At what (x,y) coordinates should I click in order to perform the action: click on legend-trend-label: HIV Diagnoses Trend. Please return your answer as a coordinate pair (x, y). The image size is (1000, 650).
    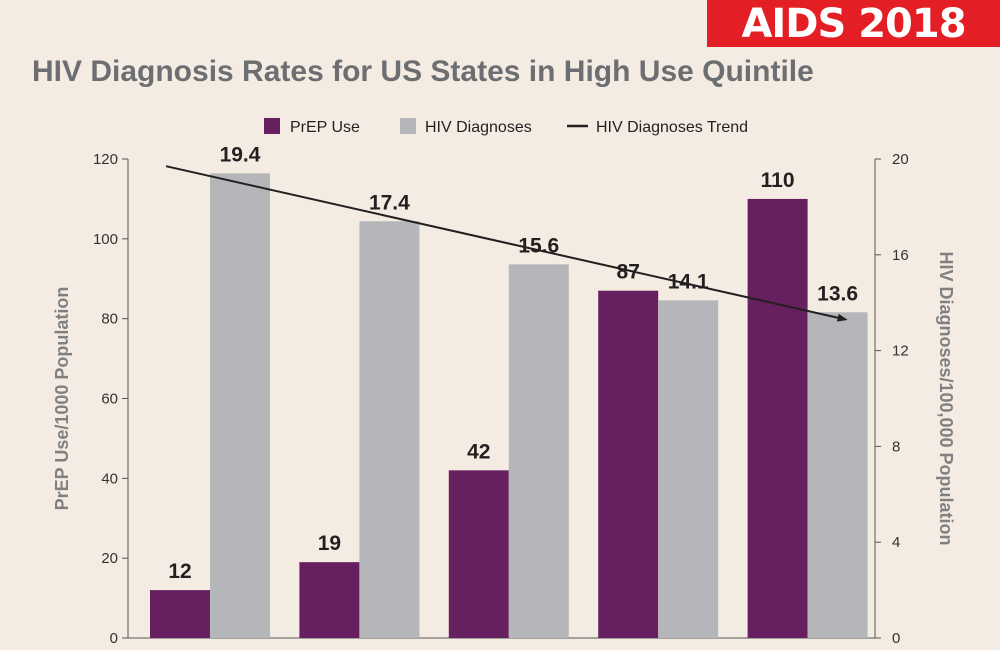
    Looking at the image, I should click on (672, 127).